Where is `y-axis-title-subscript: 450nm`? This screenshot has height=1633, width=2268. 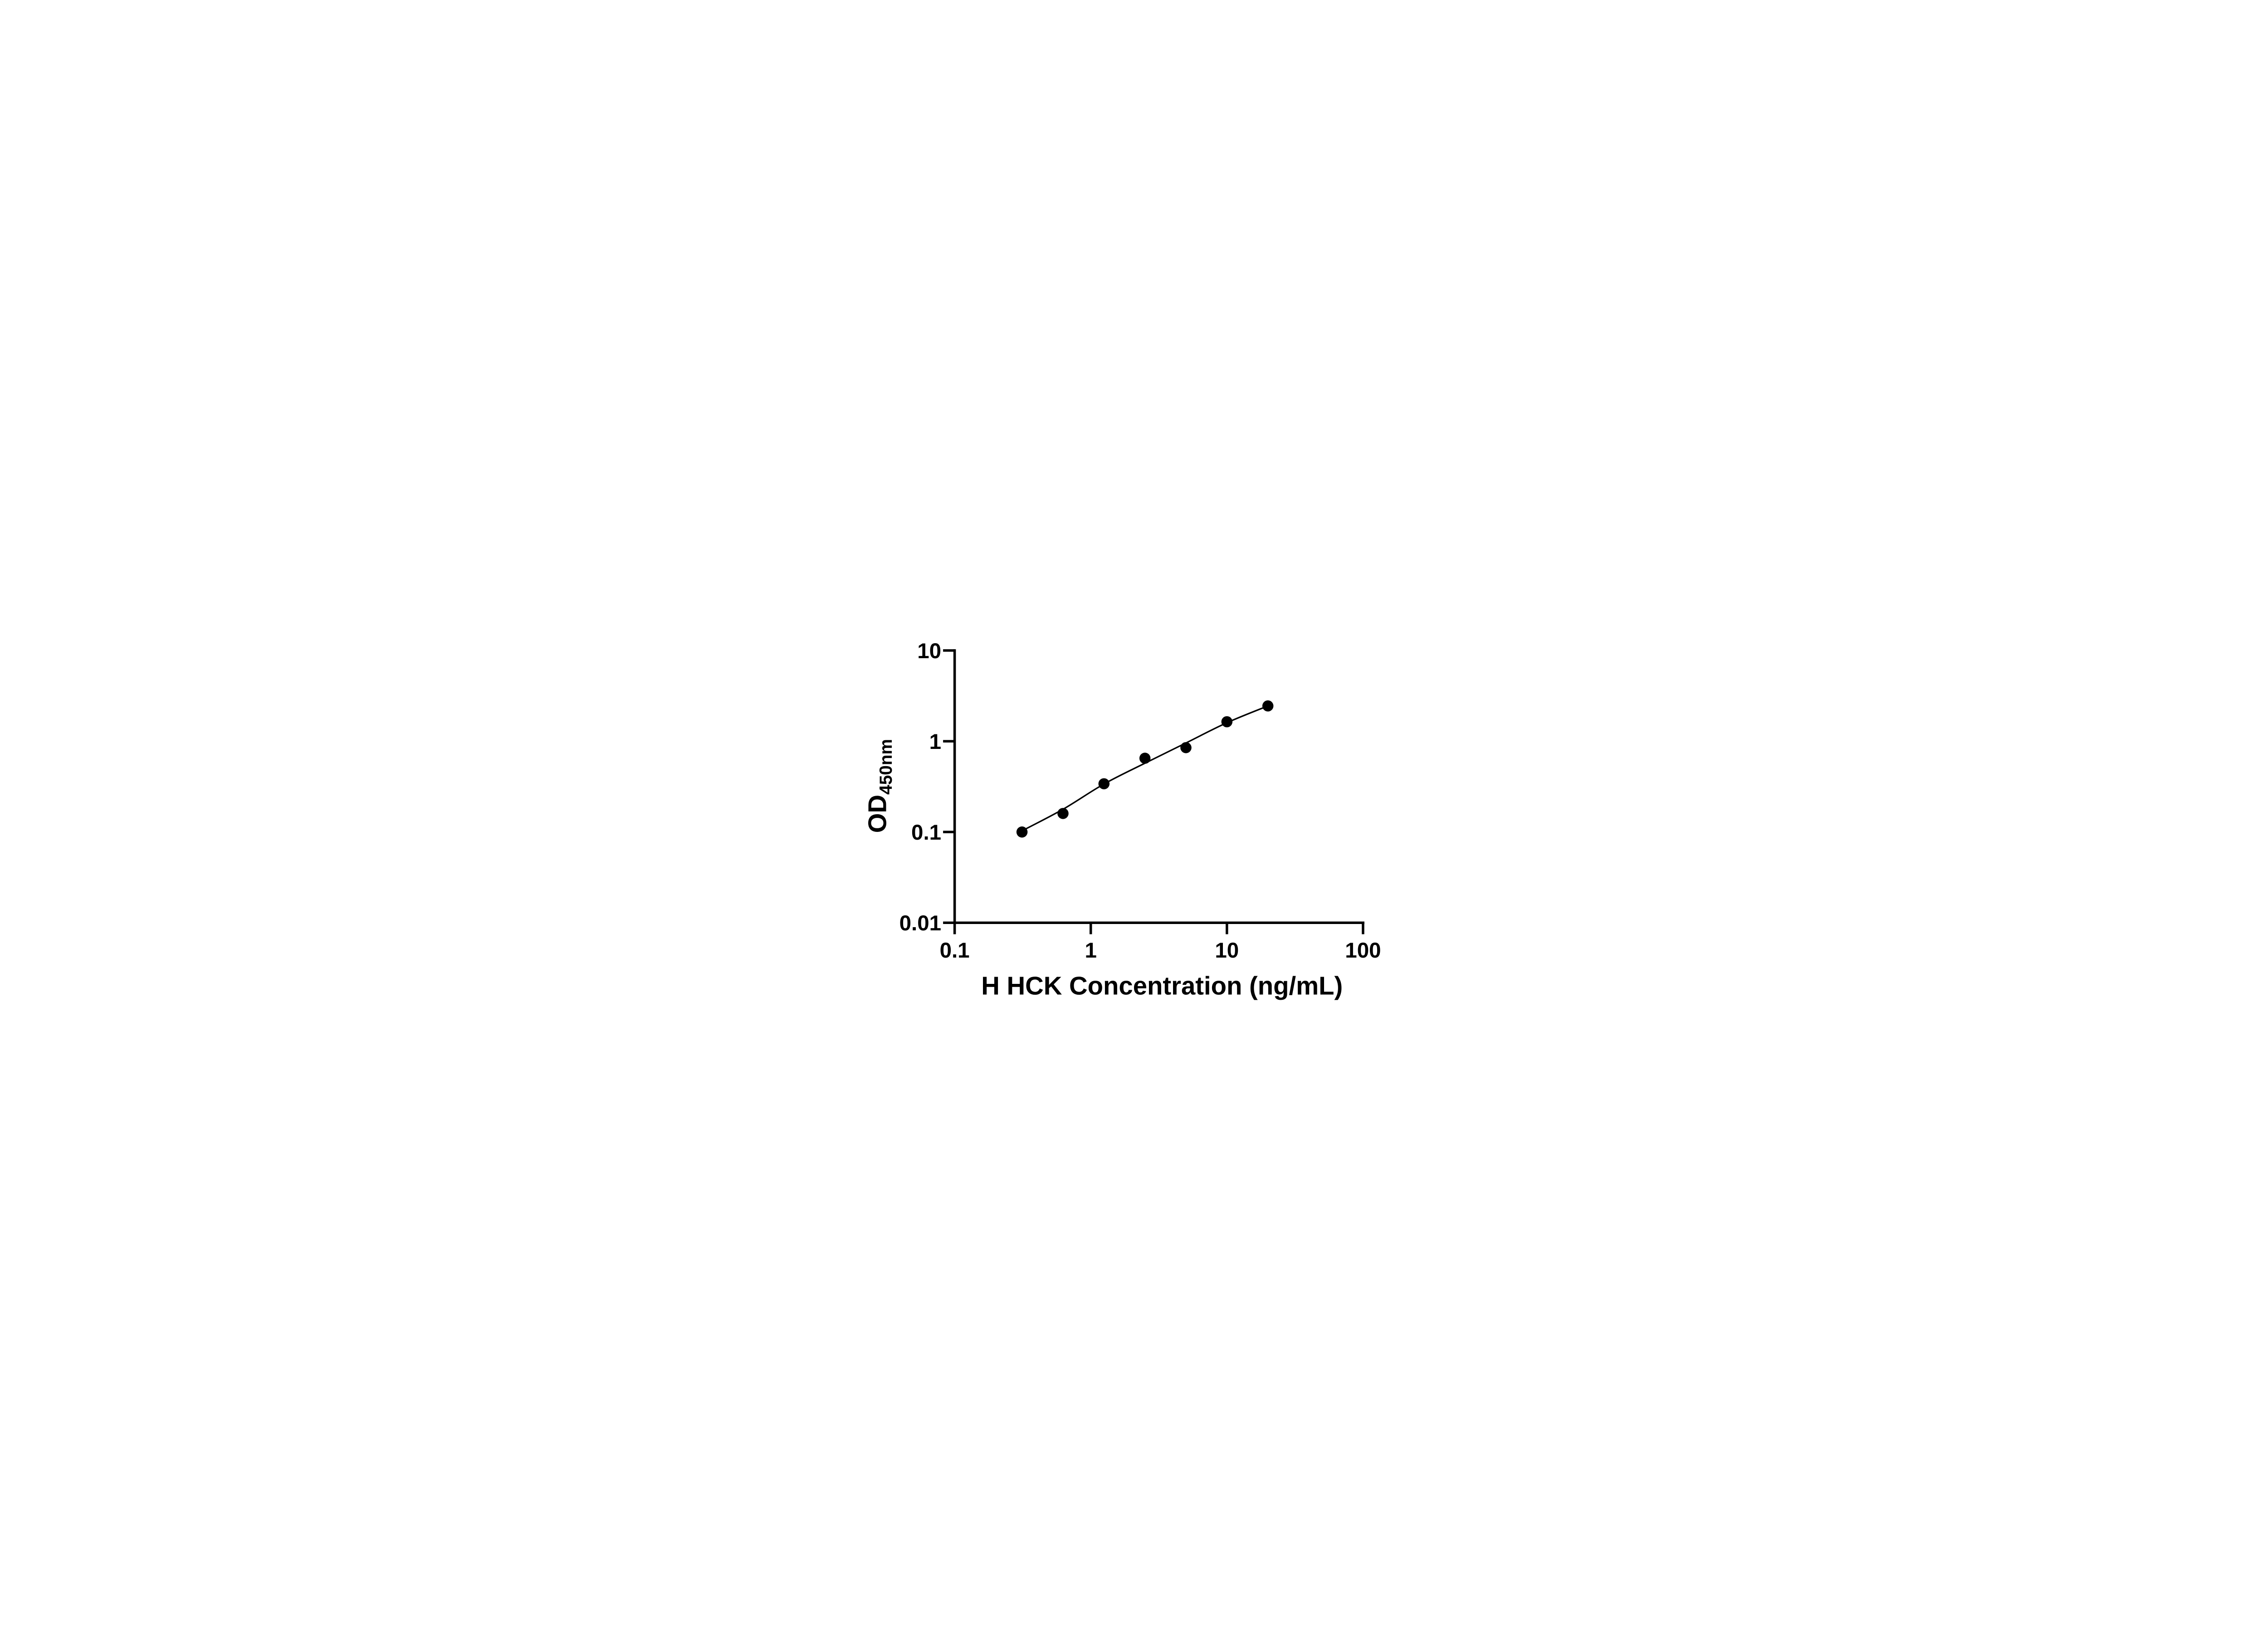 y-axis-title-subscript: 450nm is located at coordinates (886, 767).